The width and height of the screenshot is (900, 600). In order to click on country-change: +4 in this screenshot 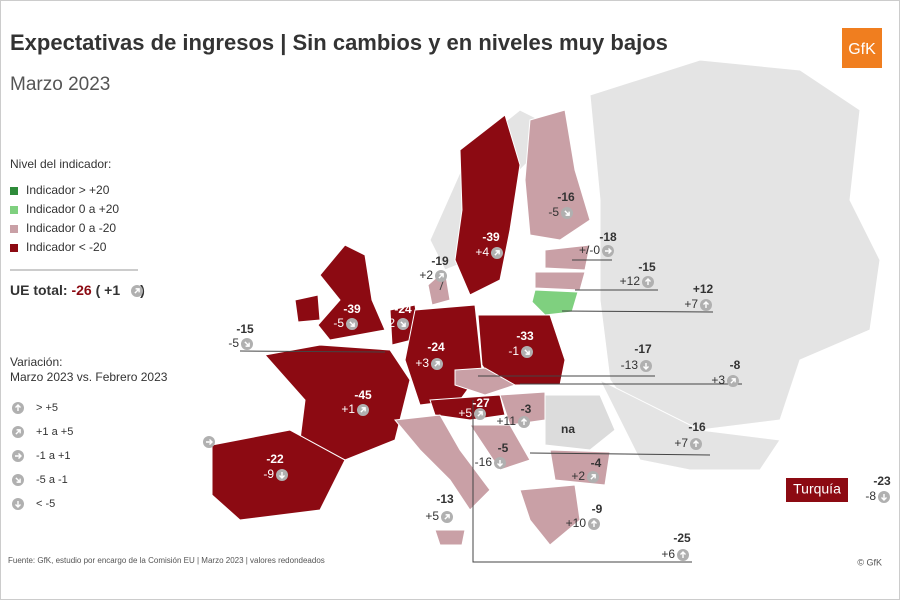, I will do `click(482, 252)`.